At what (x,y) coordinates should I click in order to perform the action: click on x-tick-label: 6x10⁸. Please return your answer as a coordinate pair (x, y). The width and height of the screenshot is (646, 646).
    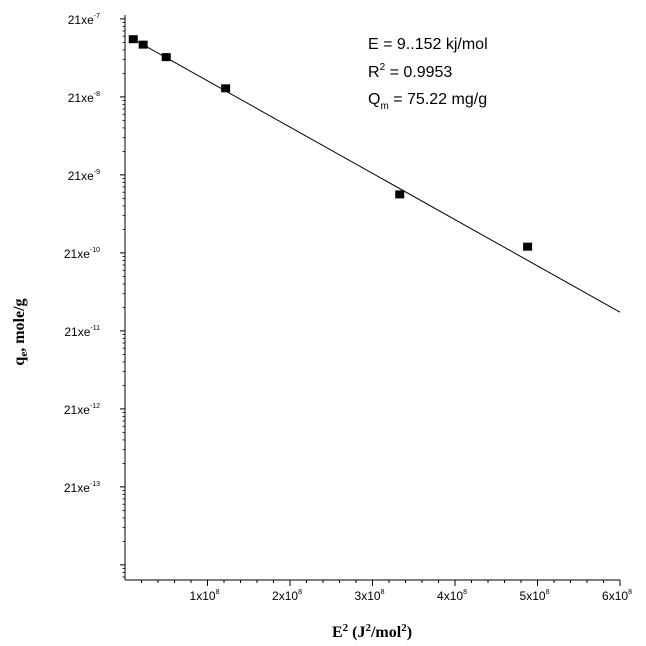
    Looking at the image, I should click on (617, 596).